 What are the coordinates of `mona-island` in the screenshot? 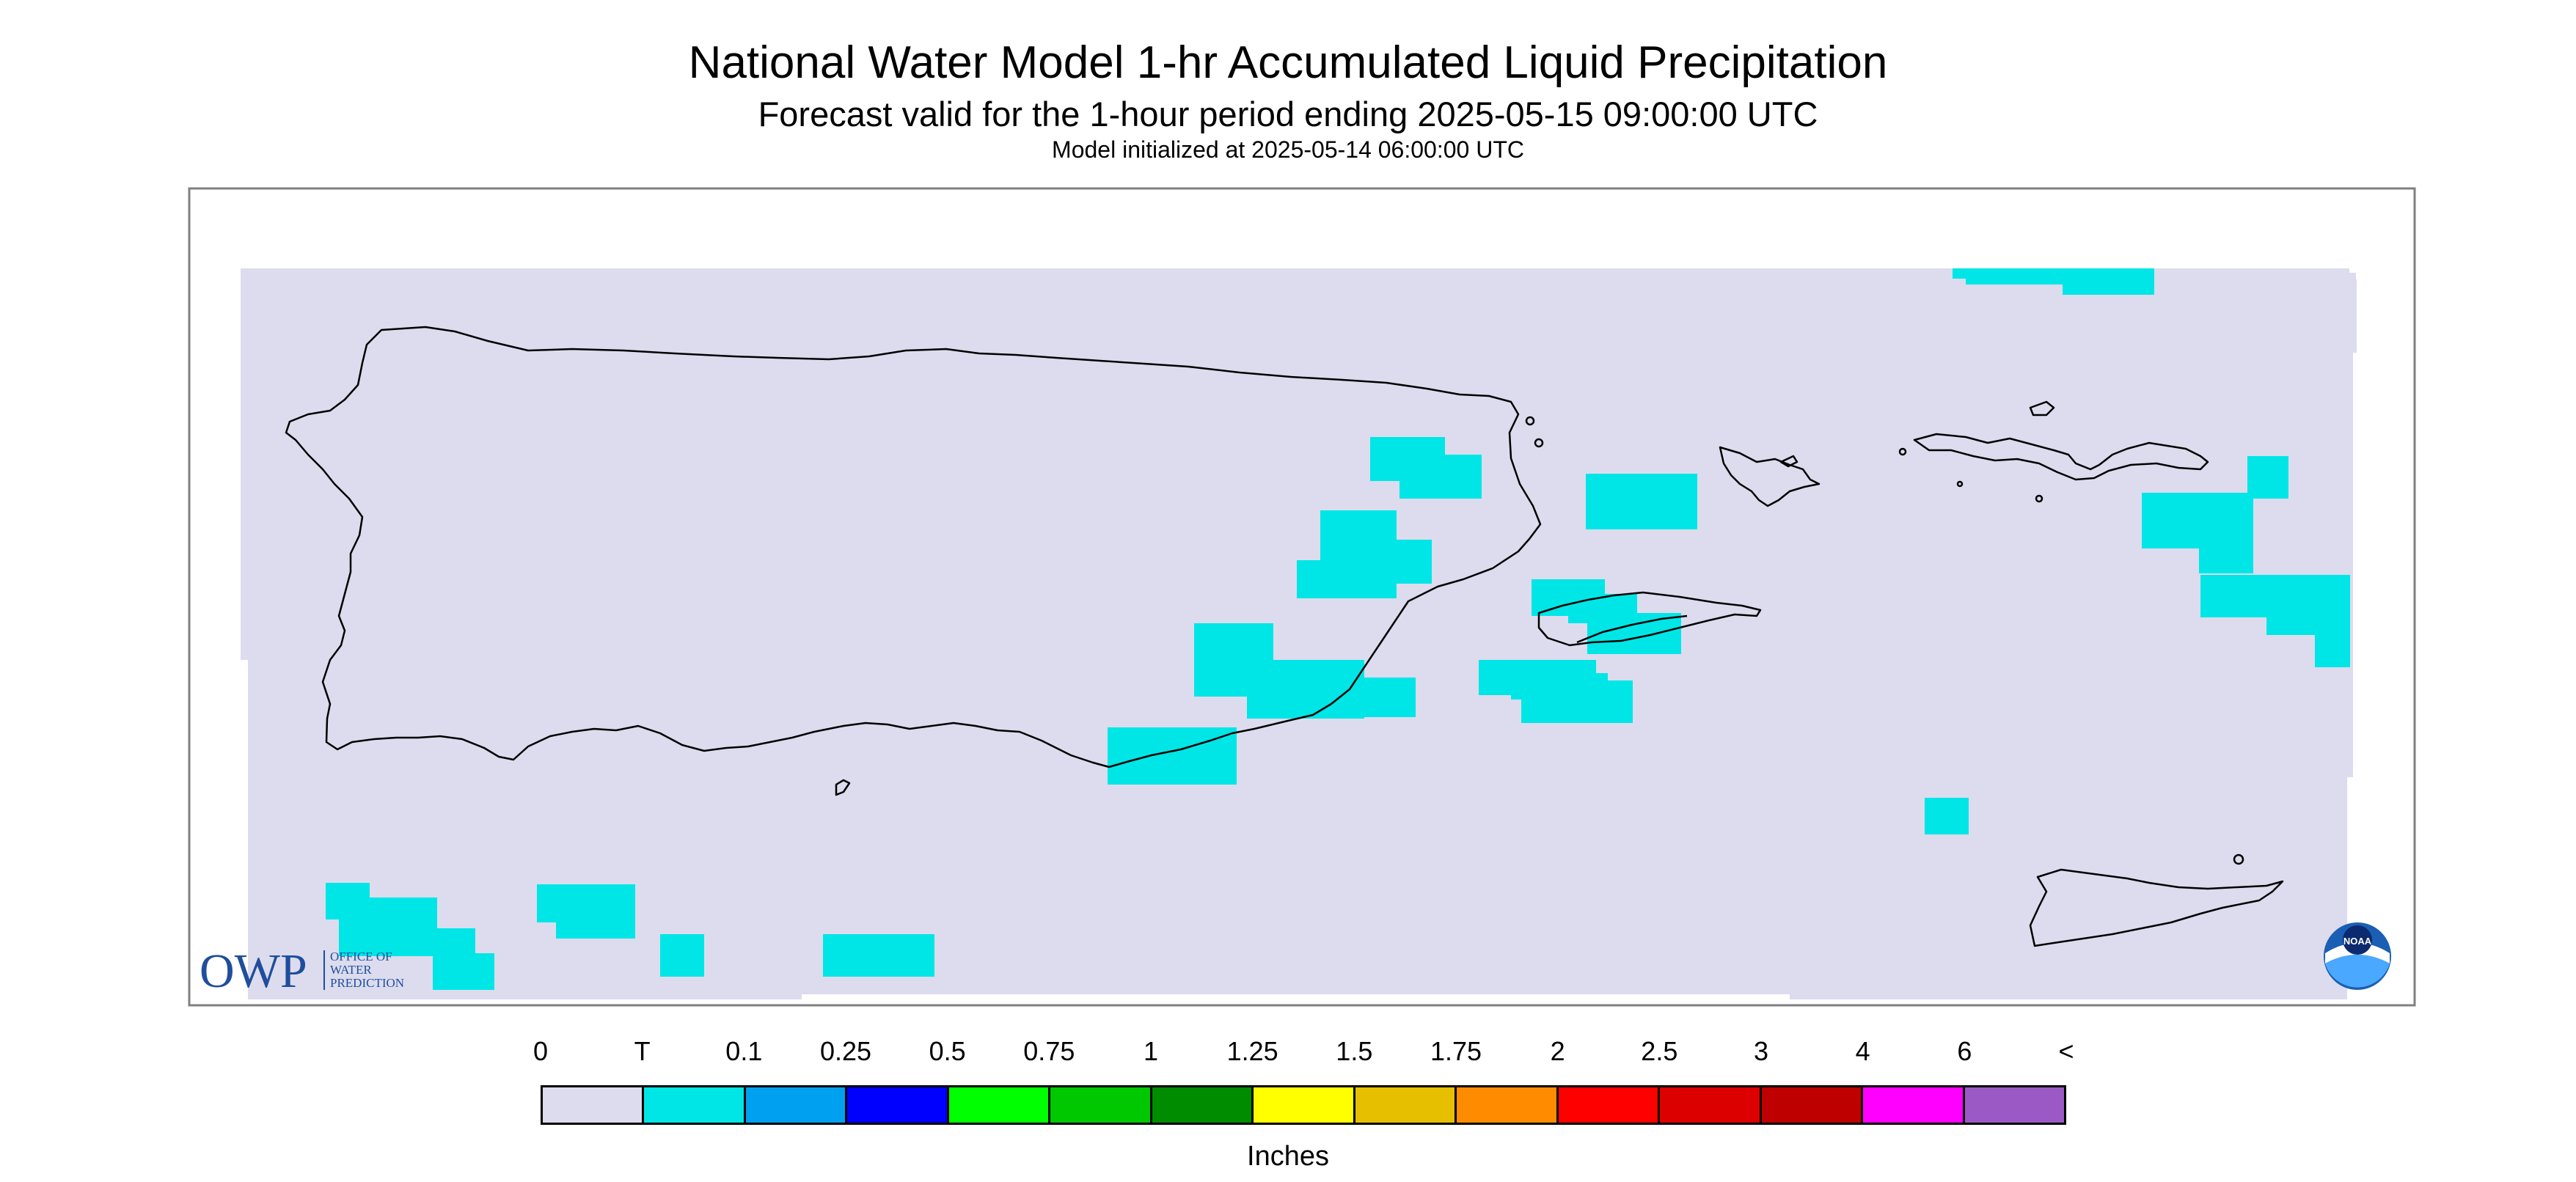 It's located at (843, 787).